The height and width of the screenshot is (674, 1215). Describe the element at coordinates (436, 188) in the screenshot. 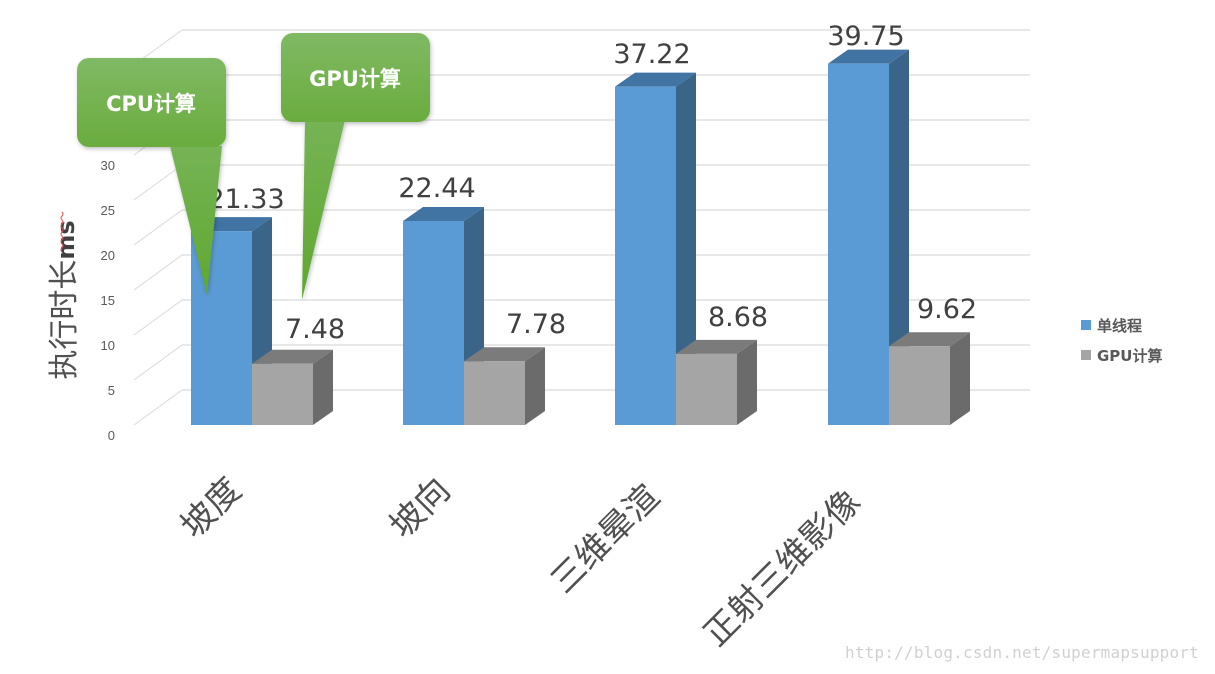

I see `data-label-s0-1: 22.44` at that location.